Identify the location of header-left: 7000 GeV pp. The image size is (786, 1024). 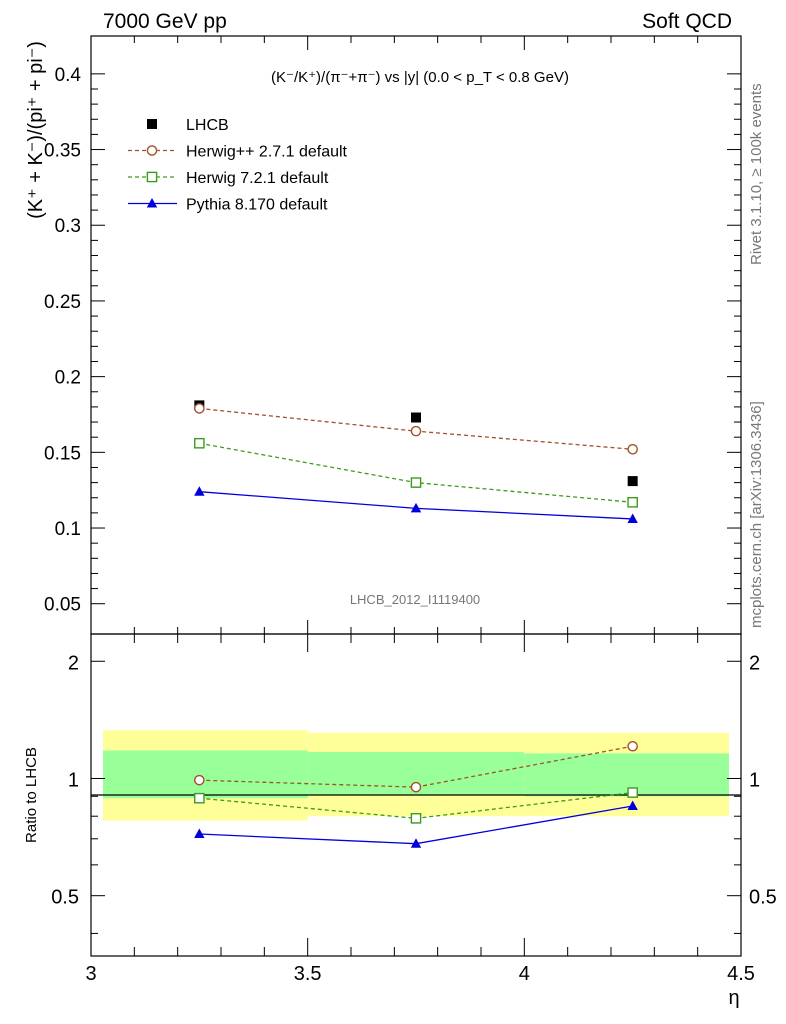
(165, 21).